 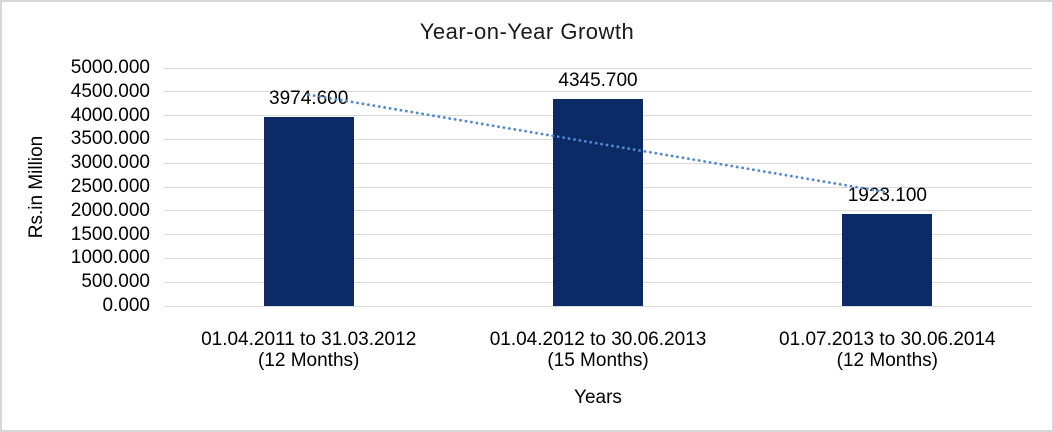 What do you see at coordinates (598, 339) in the screenshot?
I see `x-category-period: 01.04.2012 to 30.06.2013` at bounding box center [598, 339].